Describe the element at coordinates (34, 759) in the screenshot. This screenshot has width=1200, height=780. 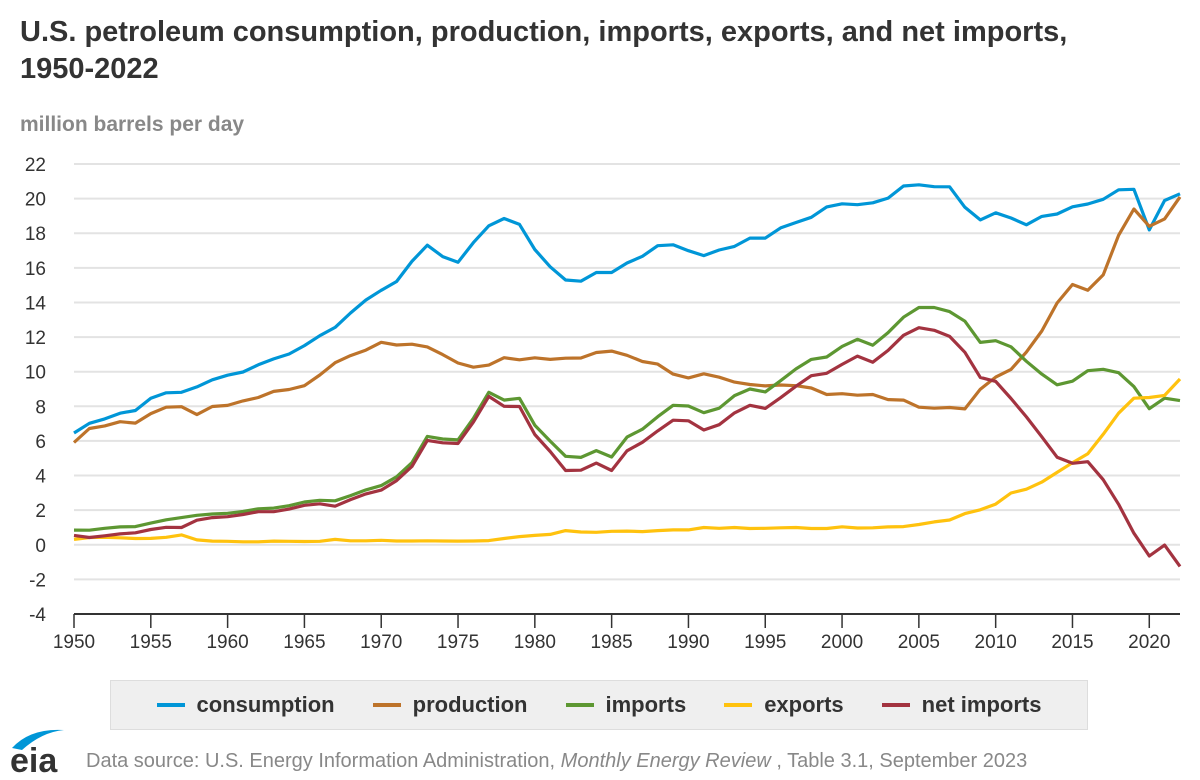
I see `svg-text: eia` at that location.